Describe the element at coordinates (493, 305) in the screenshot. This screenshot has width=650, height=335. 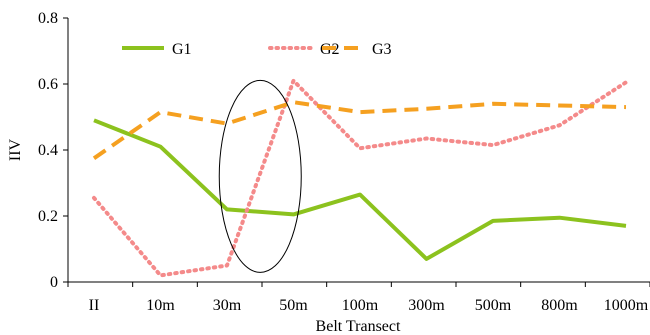
I see `x-tick-label: 500m` at that location.